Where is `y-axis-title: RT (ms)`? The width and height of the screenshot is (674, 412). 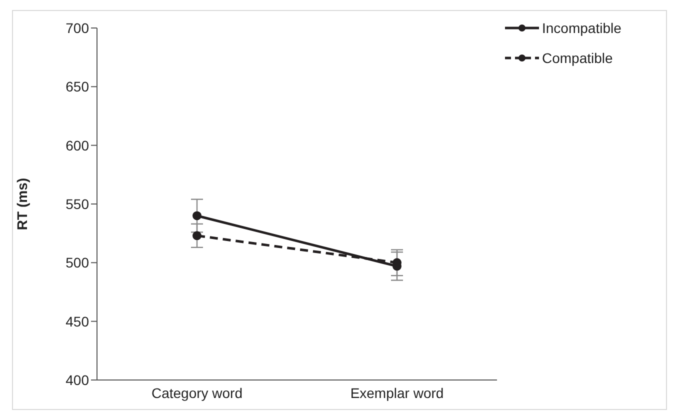
y-axis-title: RT (ms) is located at coordinates (22, 204).